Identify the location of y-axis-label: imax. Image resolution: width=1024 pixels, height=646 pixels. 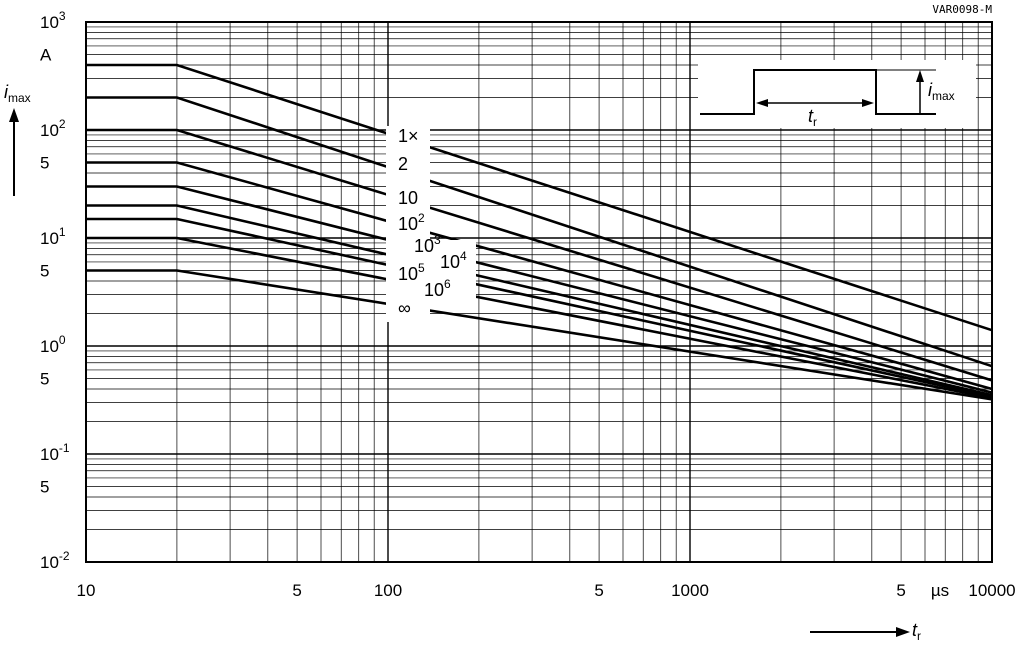
(17, 139).